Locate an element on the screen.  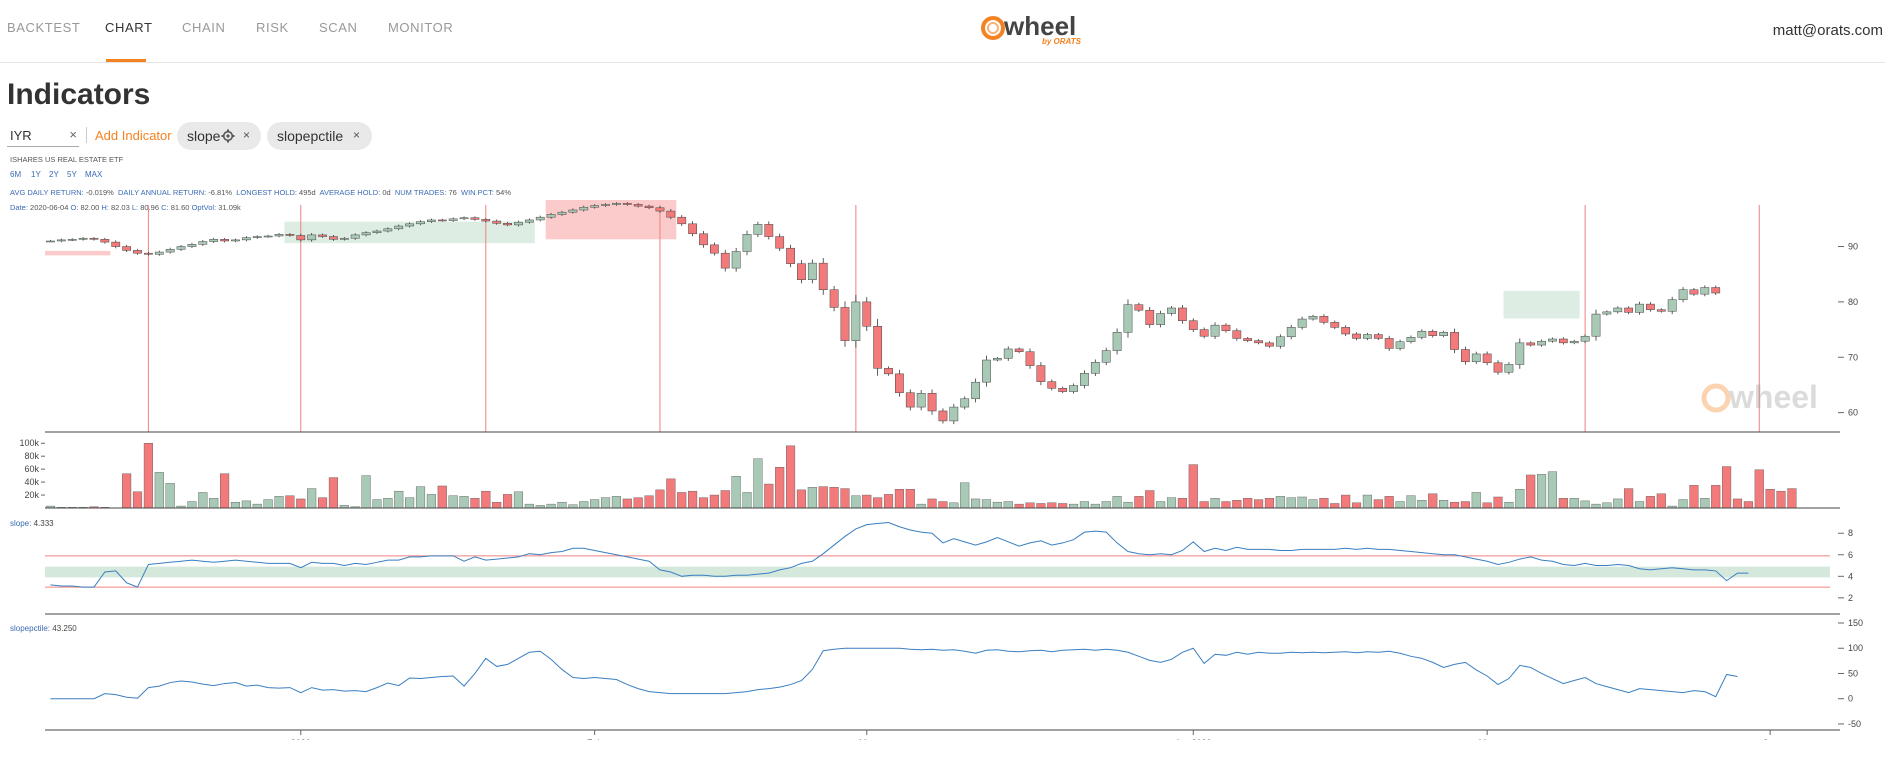
readout-value: 82.00 is located at coordinates (90, 207).